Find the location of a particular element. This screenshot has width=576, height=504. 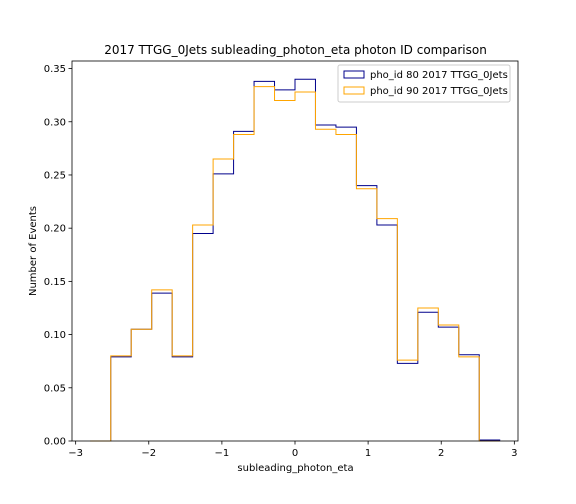

x-tick-label: −3 is located at coordinates (75, 453).